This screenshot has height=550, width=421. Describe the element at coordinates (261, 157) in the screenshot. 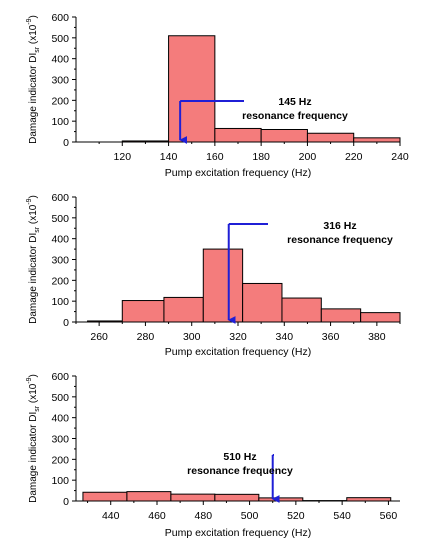

I see `x-tick-label: 180` at that location.